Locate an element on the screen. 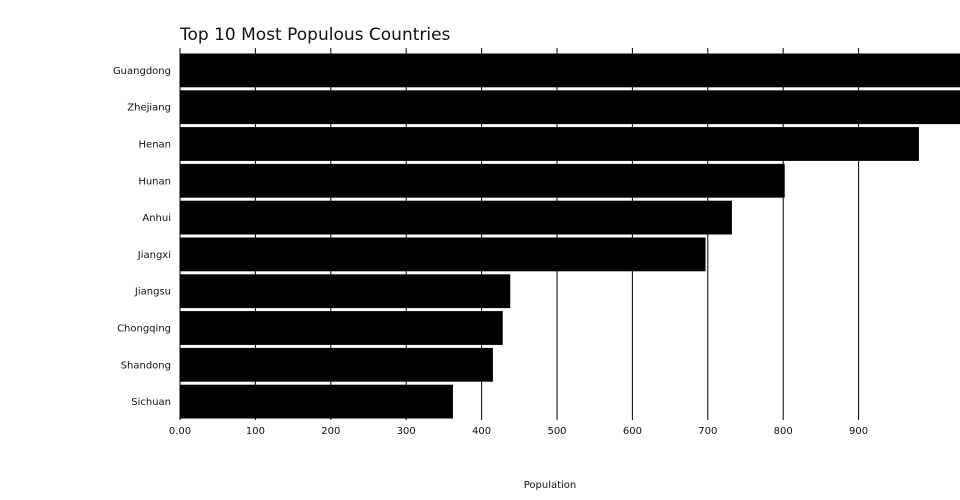  category-label: Zhejiang is located at coordinates (149, 108).